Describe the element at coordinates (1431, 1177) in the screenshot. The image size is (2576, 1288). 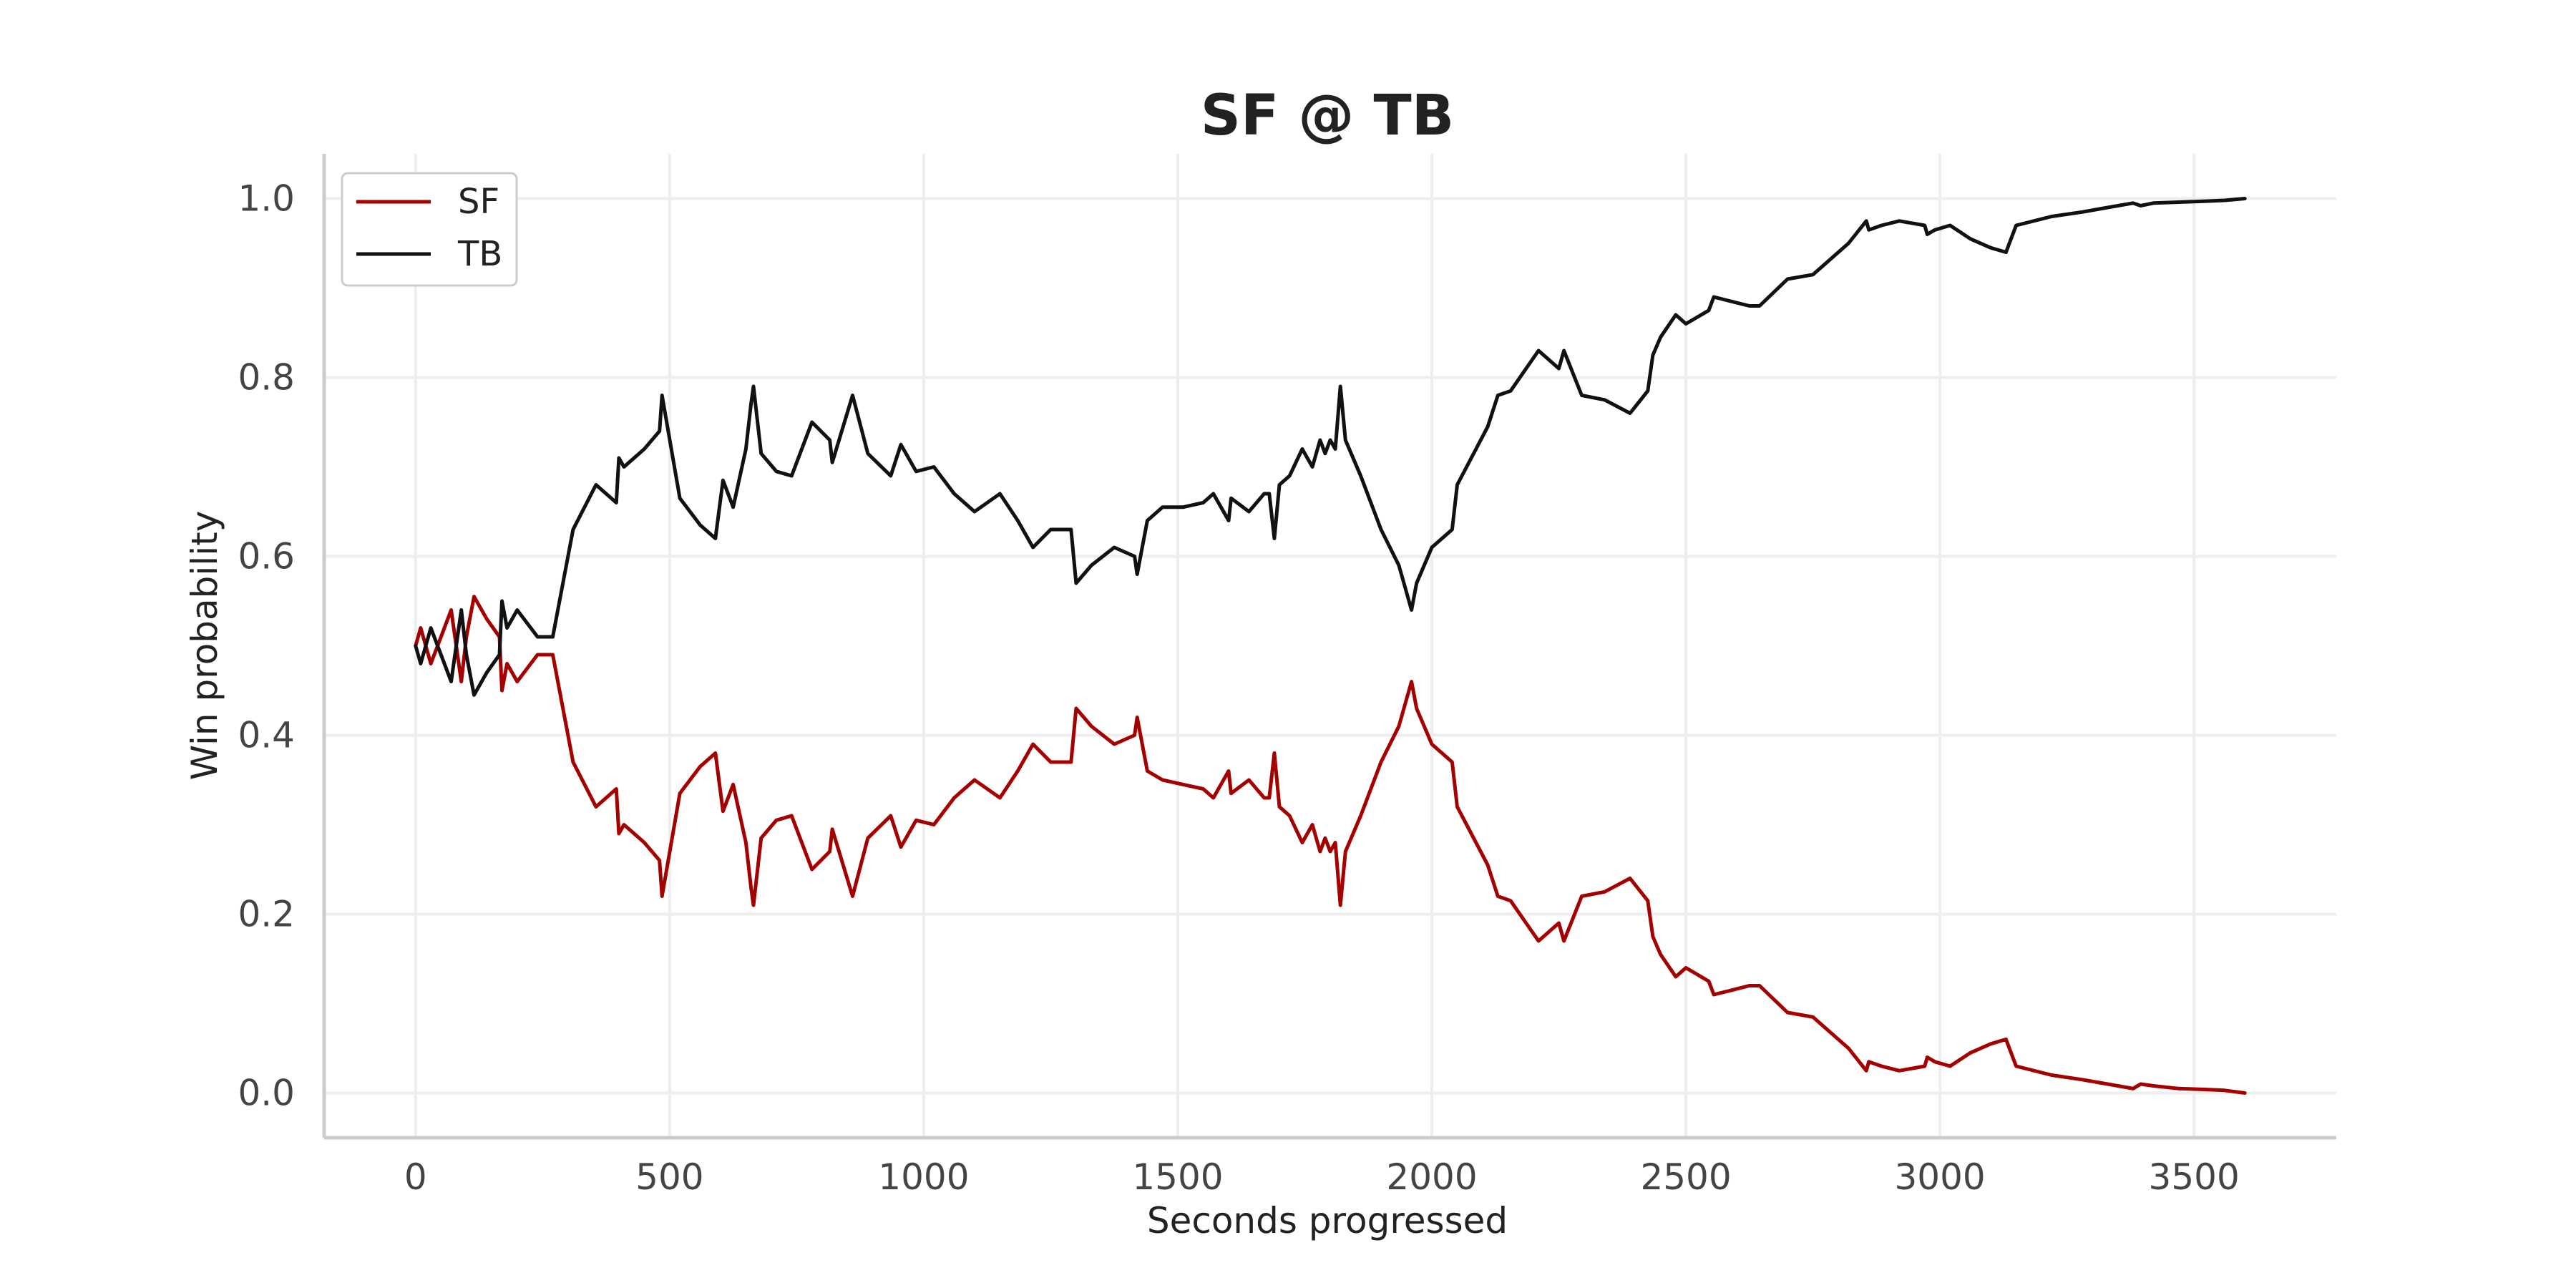
I see `x-tick-label: 2000` at that location.